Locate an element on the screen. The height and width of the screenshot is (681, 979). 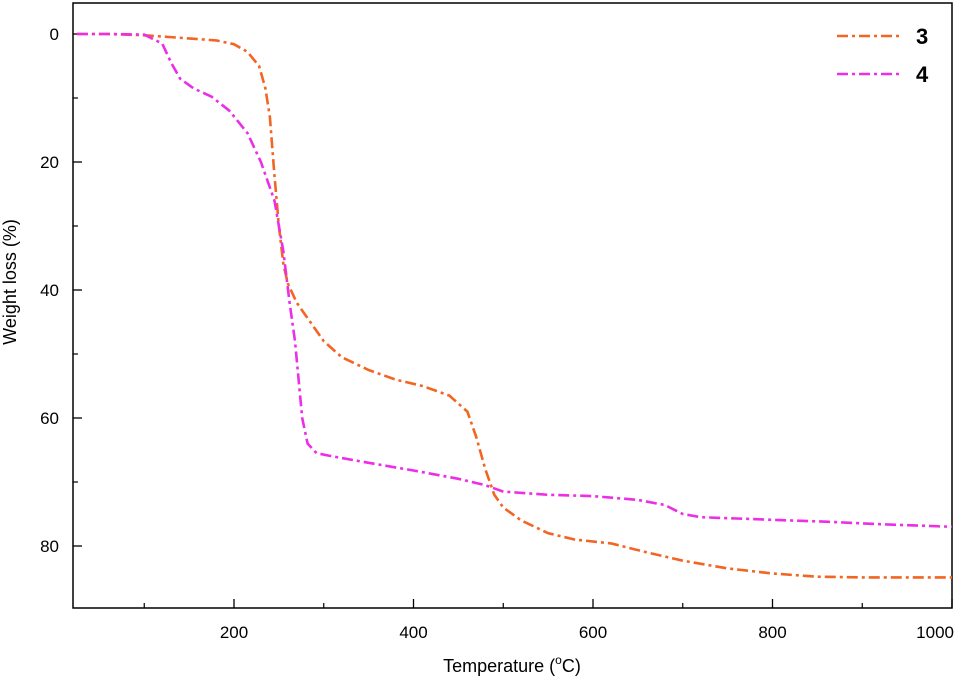
y-axis: 0 20 40 60 80 is located at coordinates (61, 290).